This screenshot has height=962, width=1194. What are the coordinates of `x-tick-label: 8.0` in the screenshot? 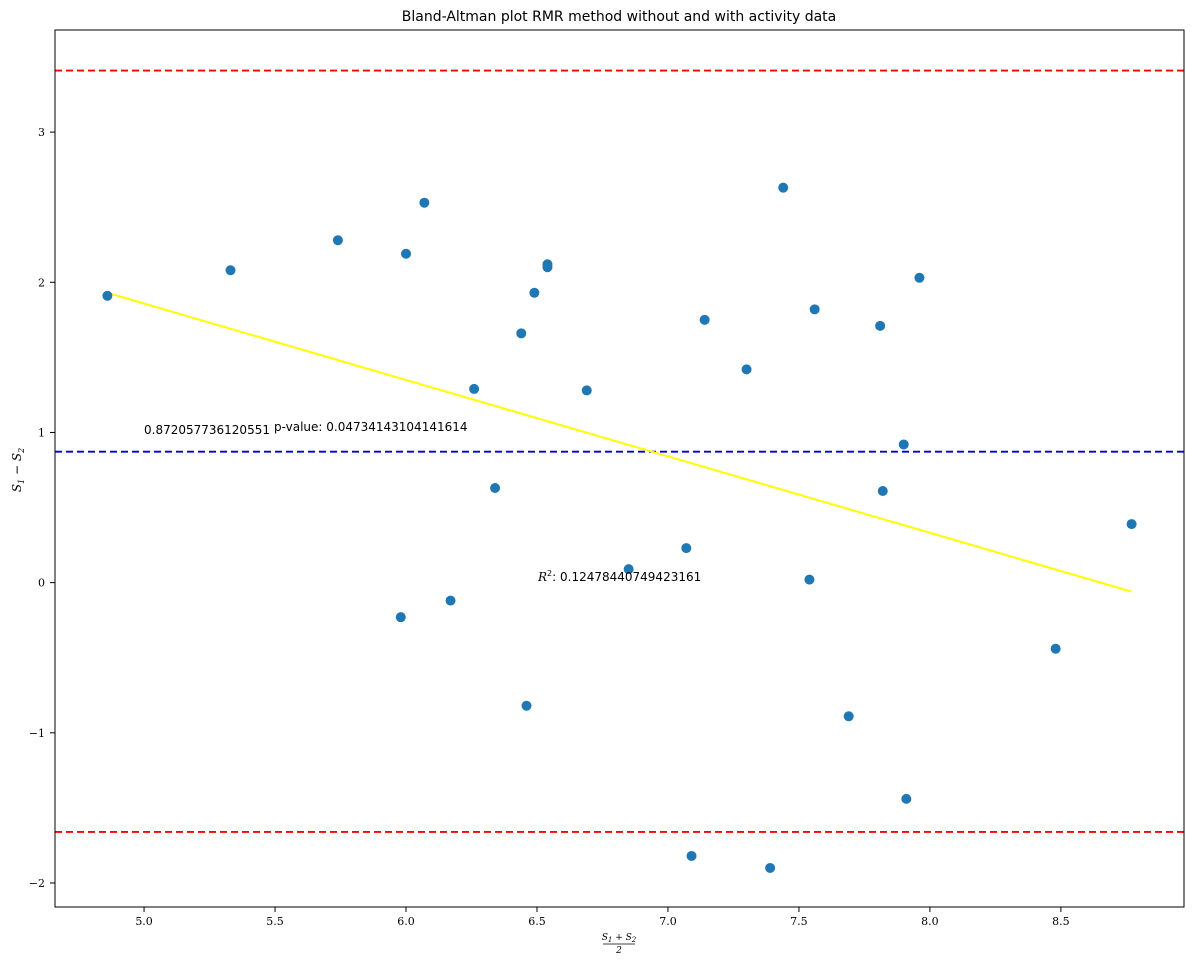 It's located at (930, 921).